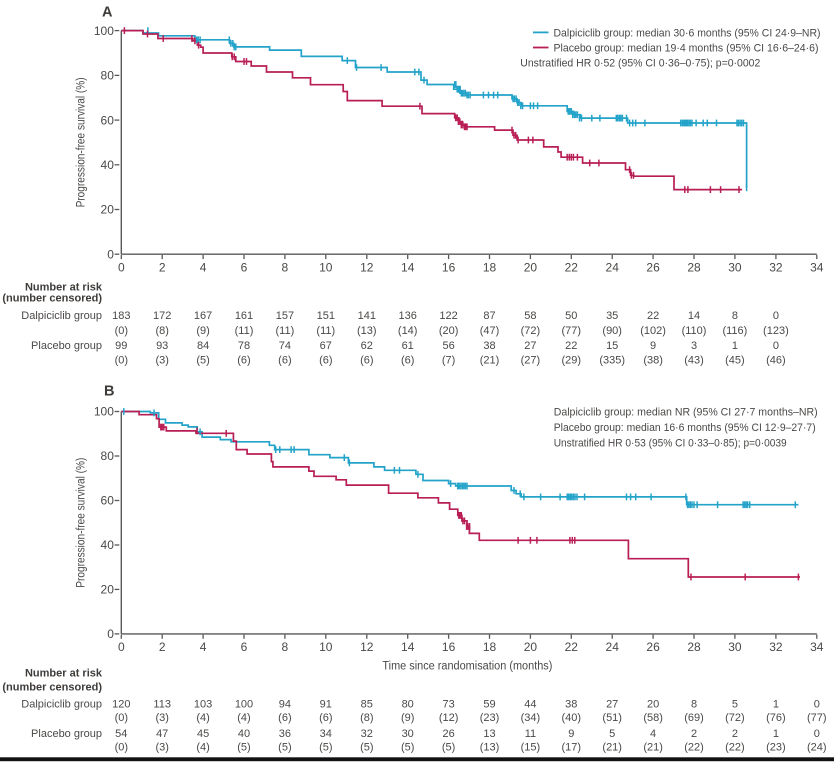 Image resolution: width=834 pixels, height=767 pixels. I want to click on svg-text: 44, so click(530, 705).